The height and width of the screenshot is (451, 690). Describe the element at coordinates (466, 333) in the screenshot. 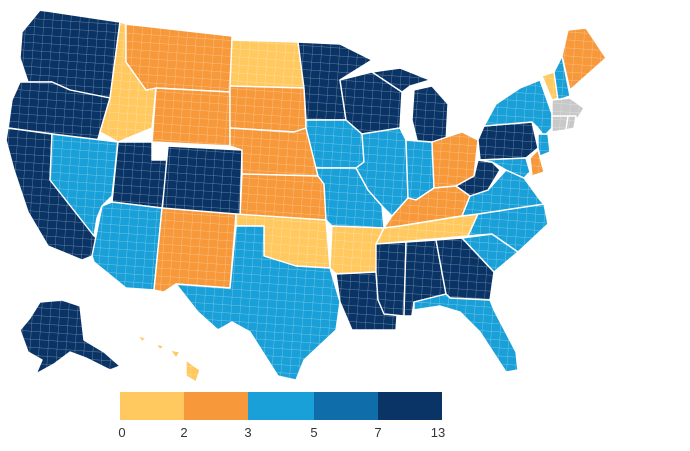

I see `state-florida` at that location.